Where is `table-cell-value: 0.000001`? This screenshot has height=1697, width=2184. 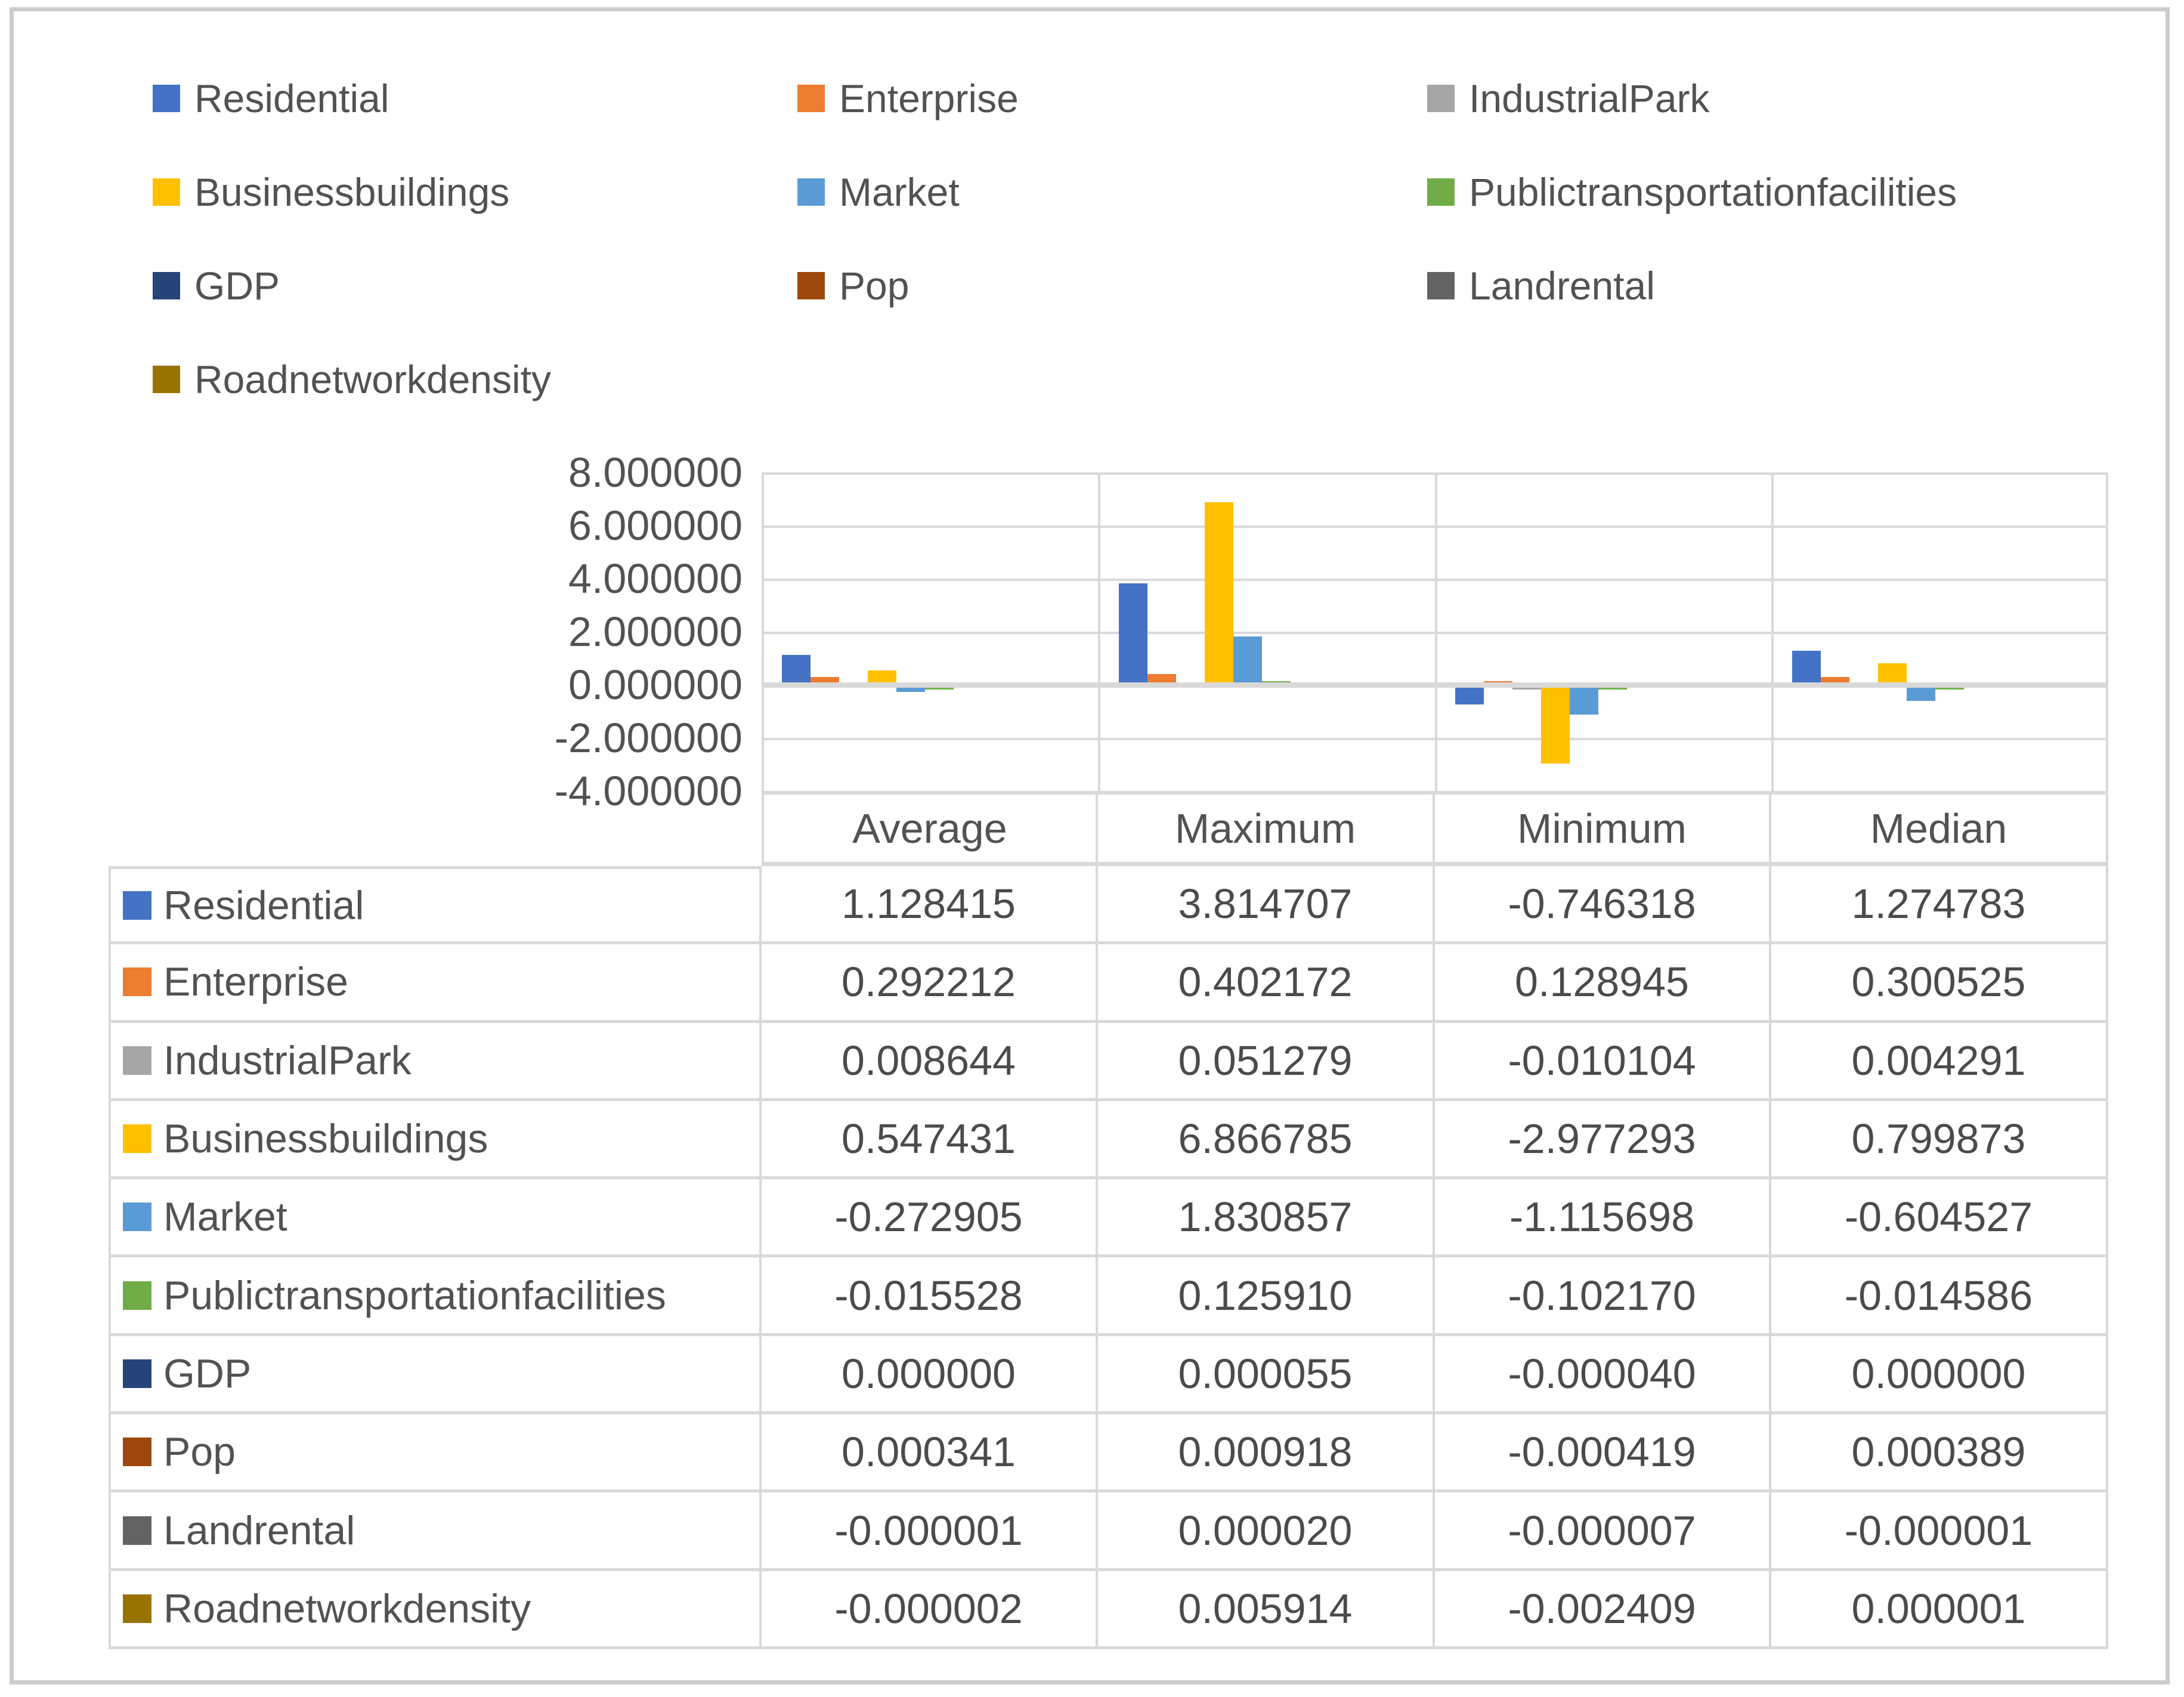 table-cell-value: 0.000001 is located at coordinates (1939, 1610).